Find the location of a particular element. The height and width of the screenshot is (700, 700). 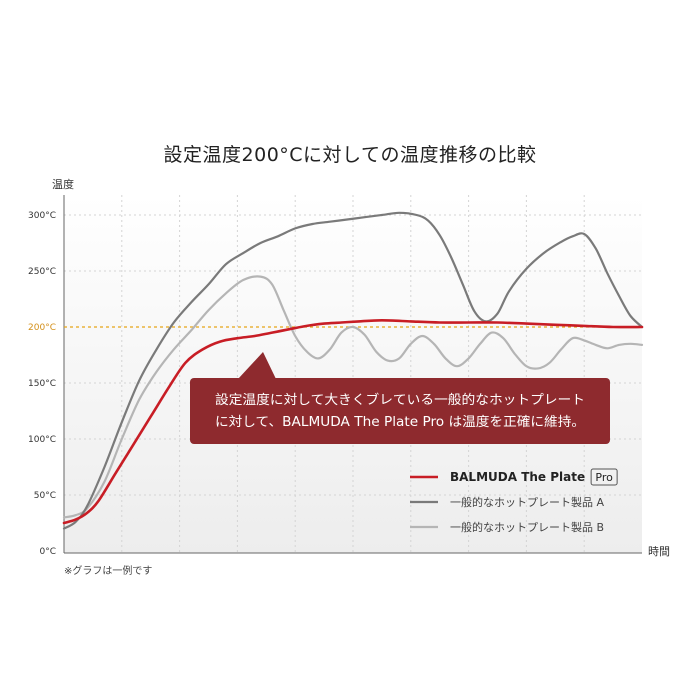

y-axis-title: 温度 is located at coordinates (63, 184).